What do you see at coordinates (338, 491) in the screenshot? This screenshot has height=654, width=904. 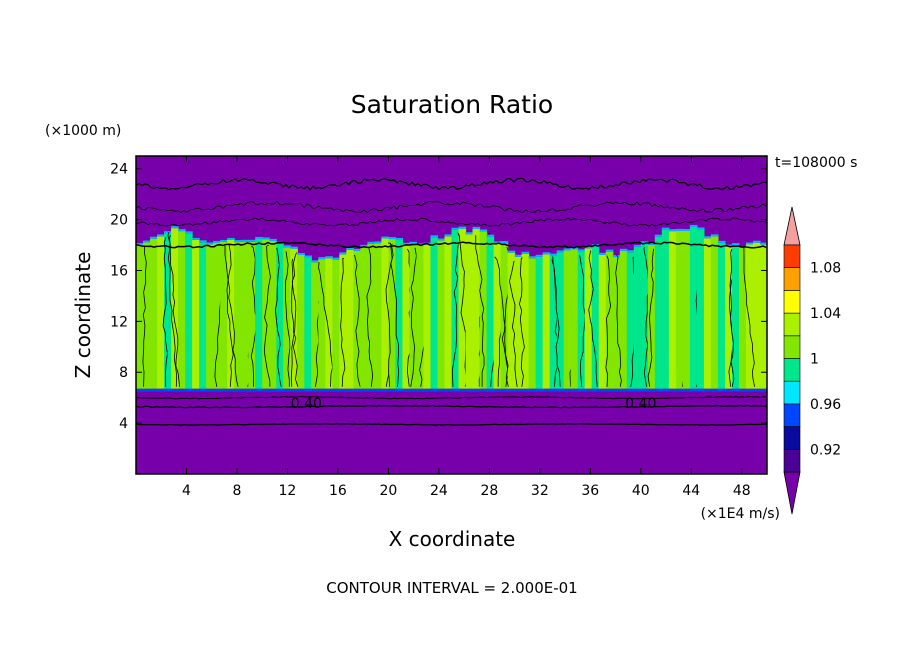 I see `x-tick-label: 16` at bounding box center [338, 491].